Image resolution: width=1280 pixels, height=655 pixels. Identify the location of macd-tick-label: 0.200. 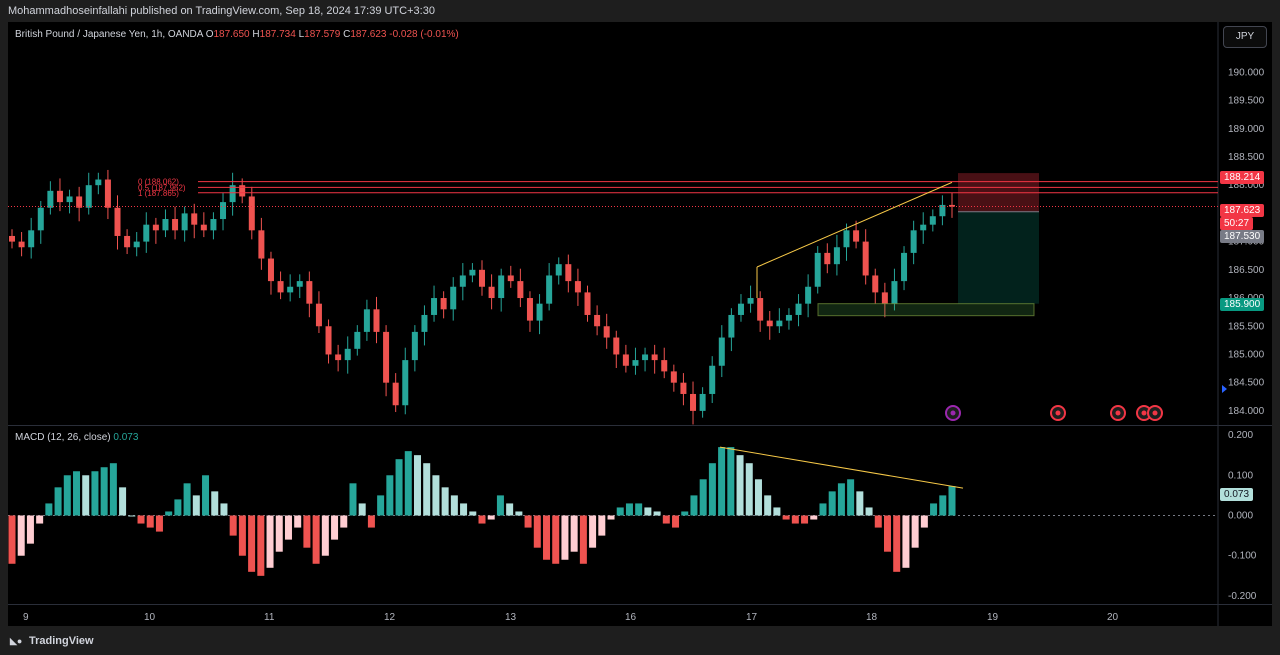
(1240, 435).